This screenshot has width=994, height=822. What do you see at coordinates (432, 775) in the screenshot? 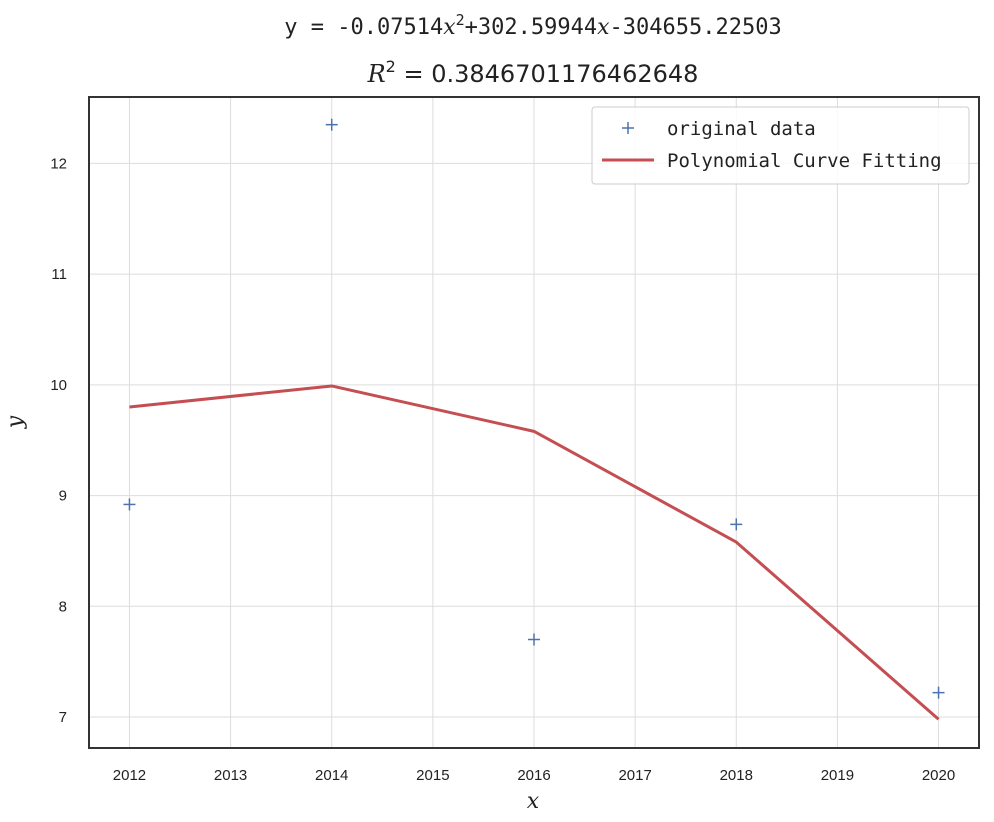
I see `x-tick-label: 2015` at bounding box center [432, 775].